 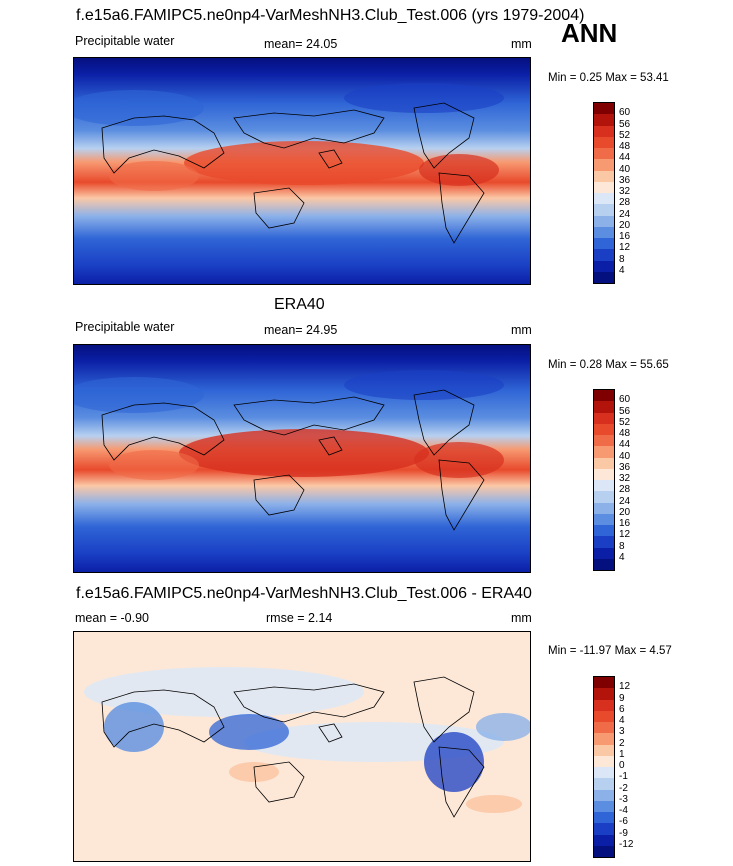 What do you see at coordinates (625, 523) in the screenshot?
I see `panel2-colorbar-label: 16` at bounding box center [625, 523].